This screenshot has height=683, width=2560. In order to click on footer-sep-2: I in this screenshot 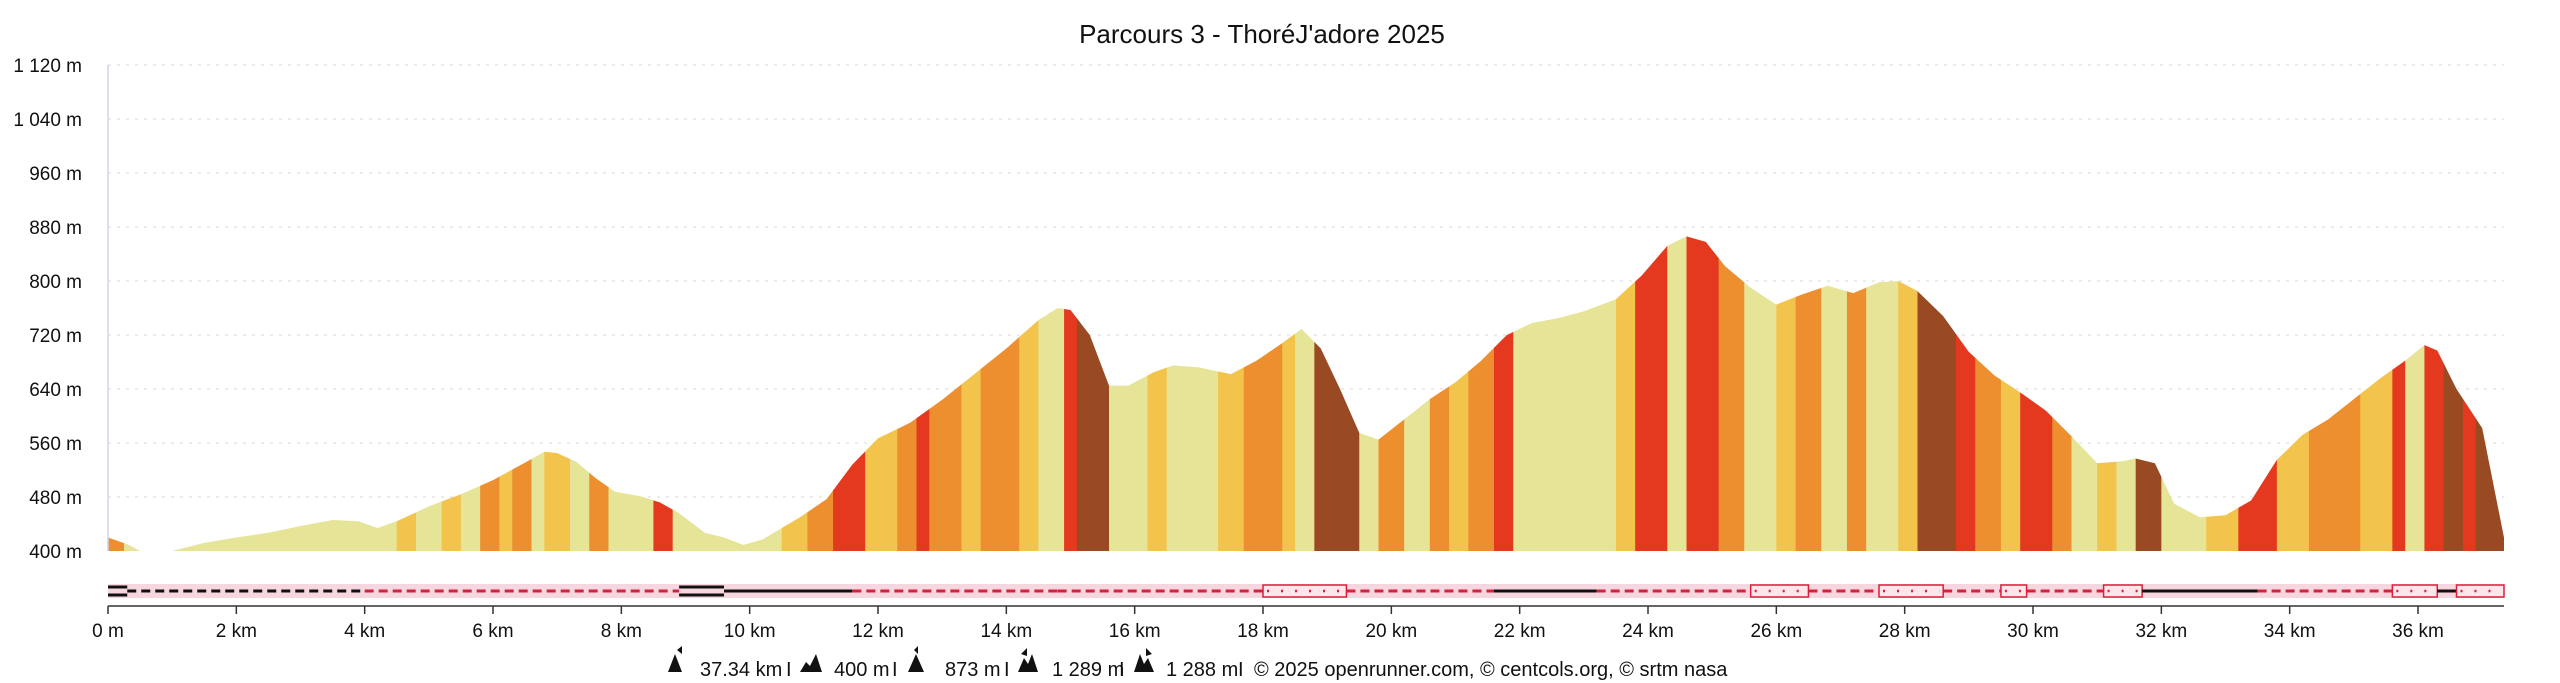, I will do `click(895, 670)`.